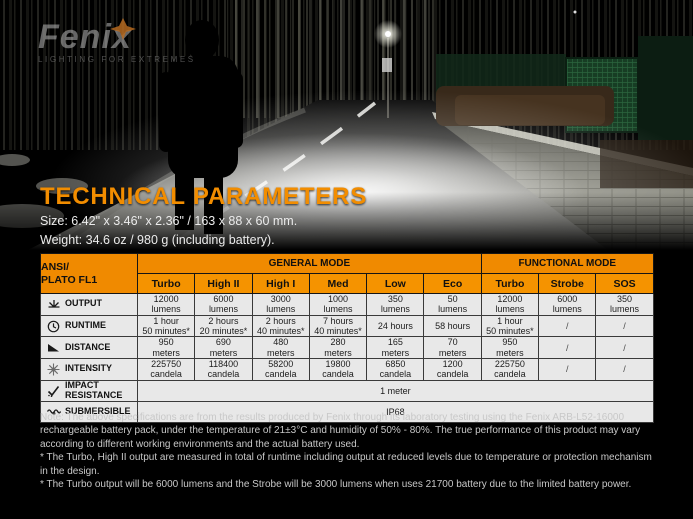 The image size is (693, 519). Describe the element at coordinates (280, 348) in the screenshot. I see `distance-high1: 480 meters` at that location.